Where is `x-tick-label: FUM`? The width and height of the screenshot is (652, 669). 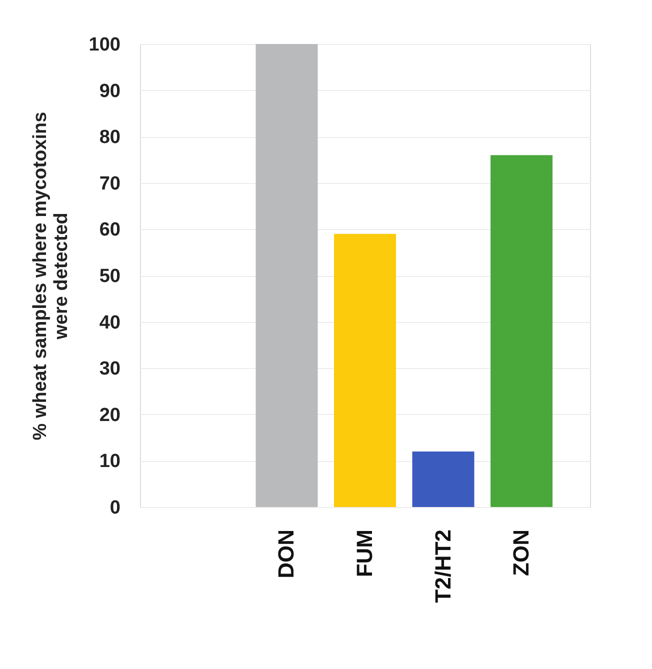
x-tick-label: FUM is located at coordinates (364, 554).